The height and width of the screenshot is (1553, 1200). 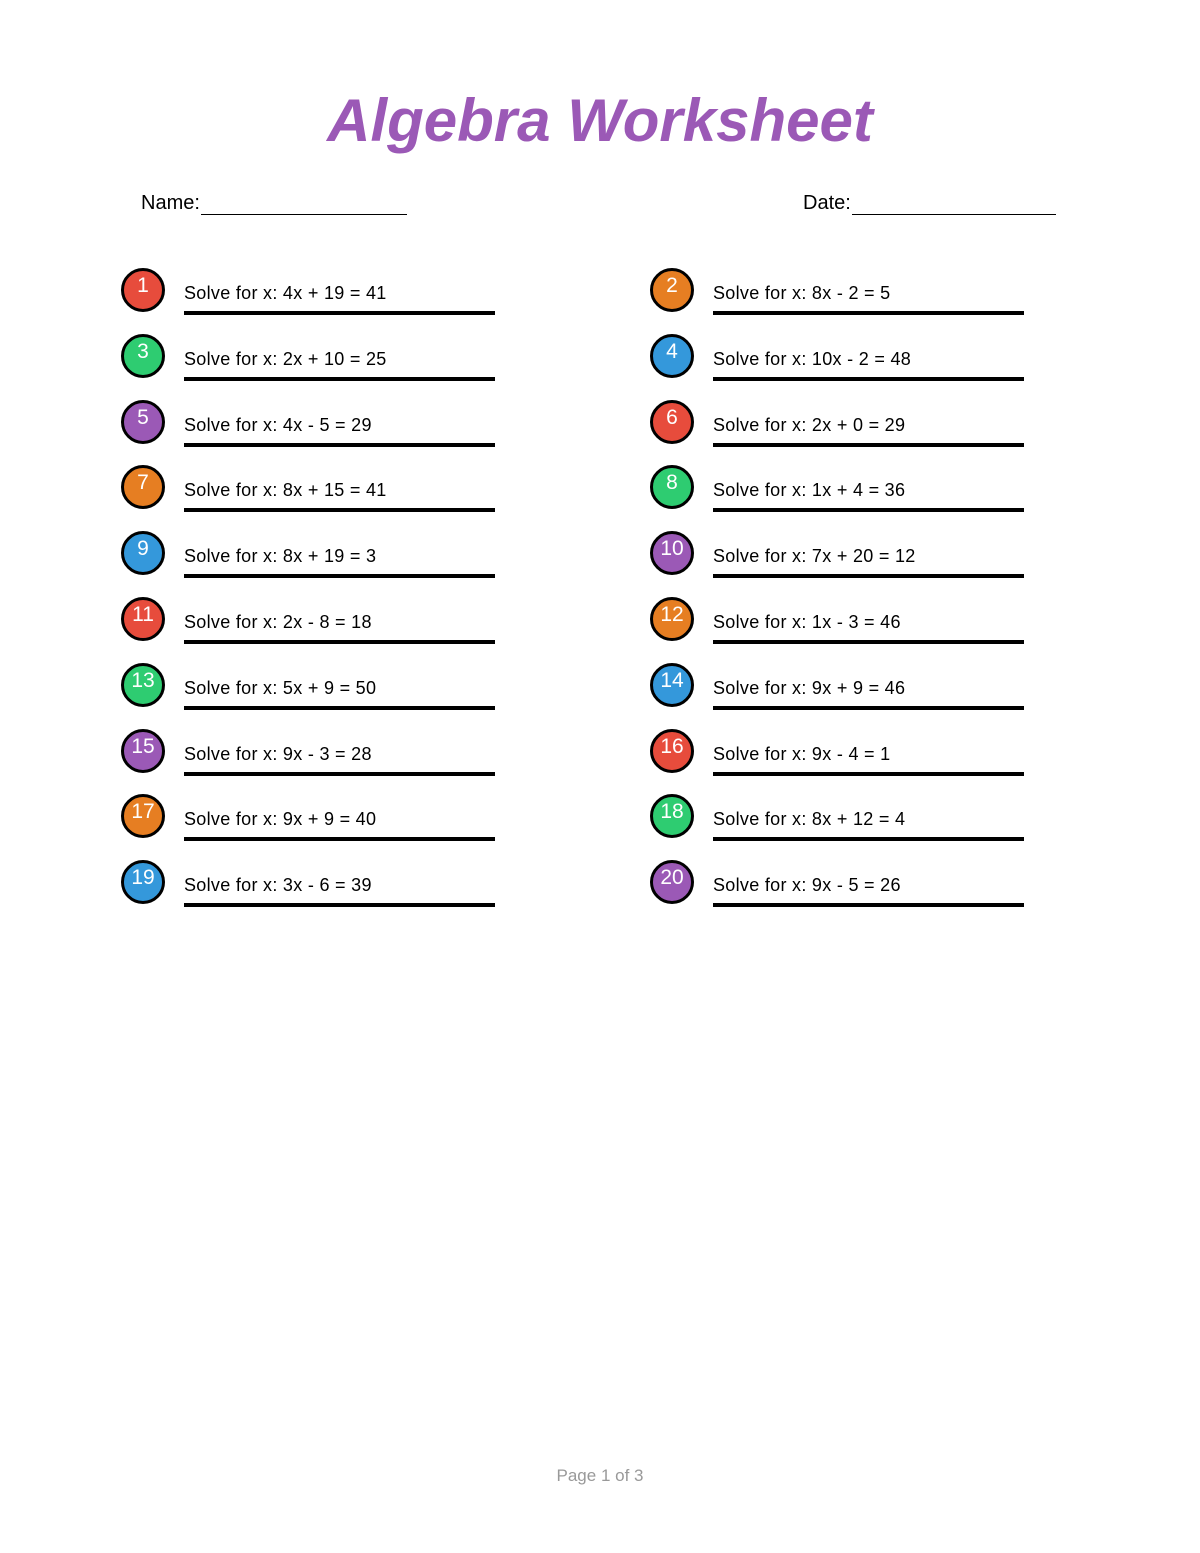 What do you see at coordinates (278, 753) in the screenshot?
I see `problem-text: Solve for x: 9x - 3 = 28` at bounding box center [278, 753].